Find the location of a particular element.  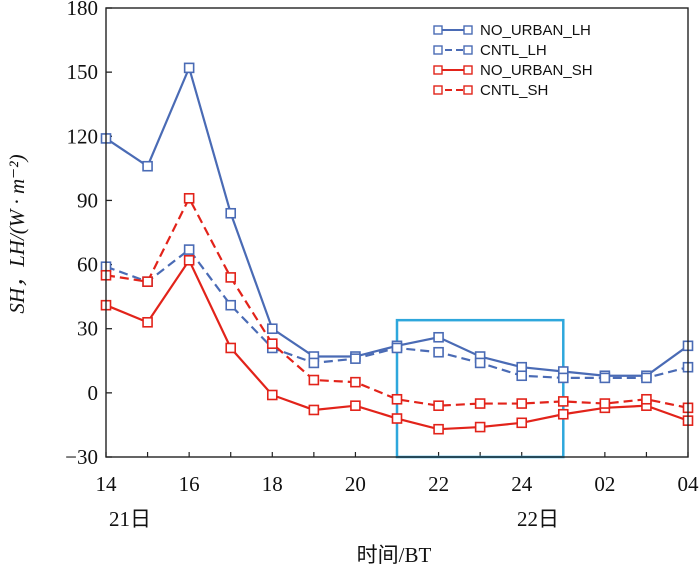

legend-label: NO_URBAN_LH is located at coordinates (535, 30).